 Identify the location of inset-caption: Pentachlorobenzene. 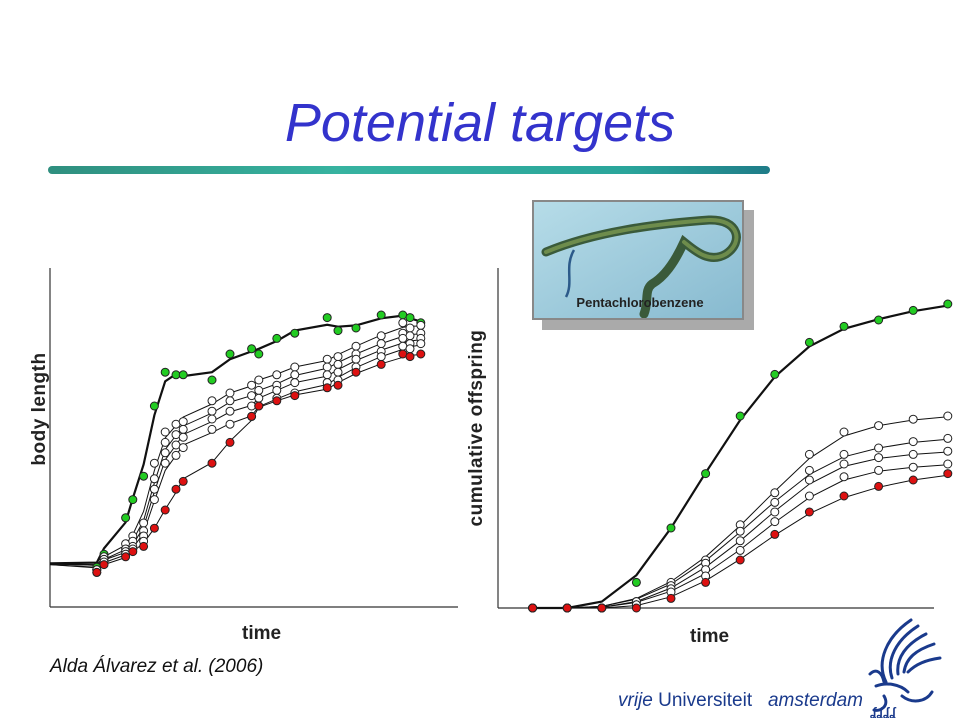
(640, 302).